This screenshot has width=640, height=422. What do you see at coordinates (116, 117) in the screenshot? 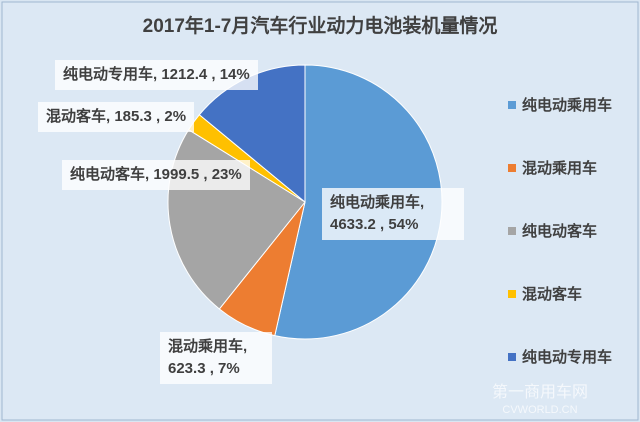
I see `data-label: 混动客车, 185.3 , 2%` at bounding box center [116, 117].